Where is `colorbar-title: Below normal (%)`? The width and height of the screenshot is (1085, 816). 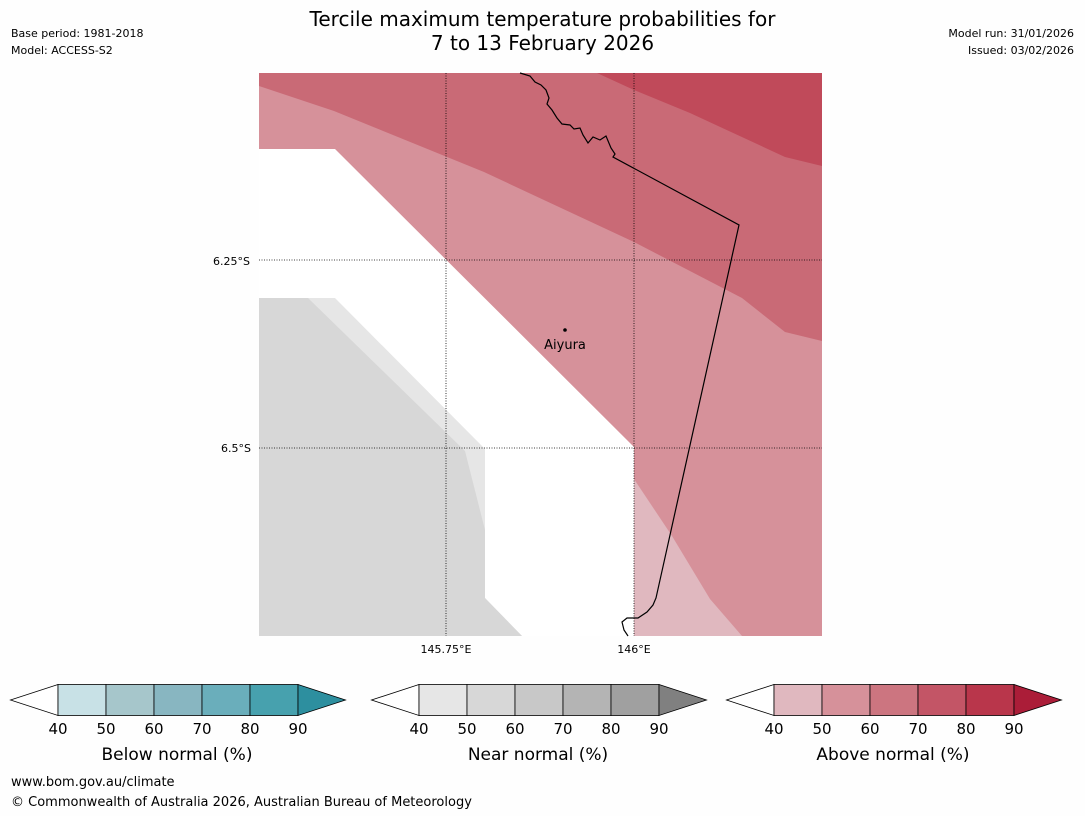
colorbar-title: Below normal (%) is located at coordinates (177, 755).